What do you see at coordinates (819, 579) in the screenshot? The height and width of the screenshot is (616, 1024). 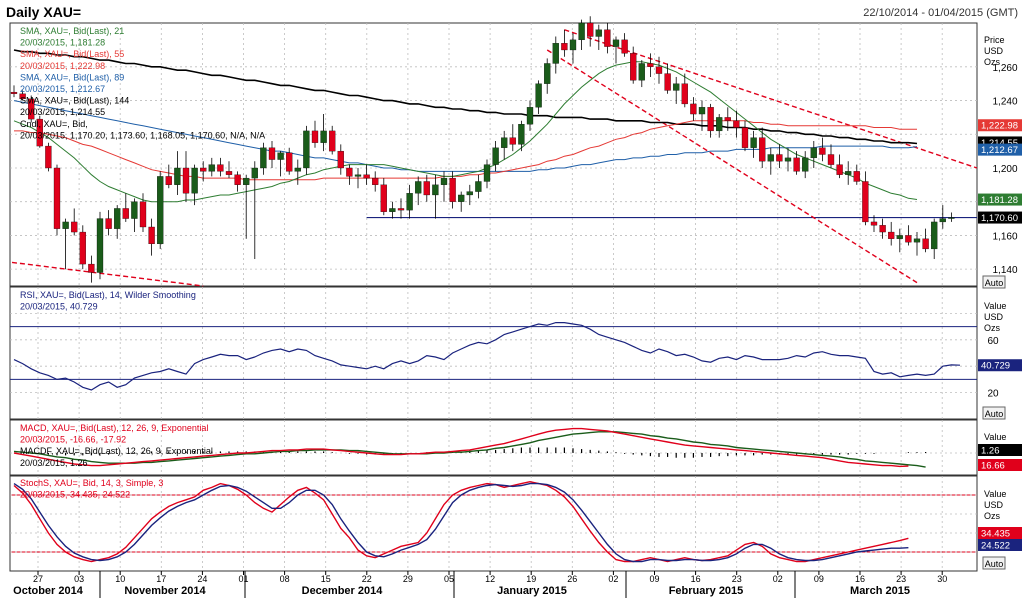 I see `x-day-label: 09` at bounding box center [819, 579].